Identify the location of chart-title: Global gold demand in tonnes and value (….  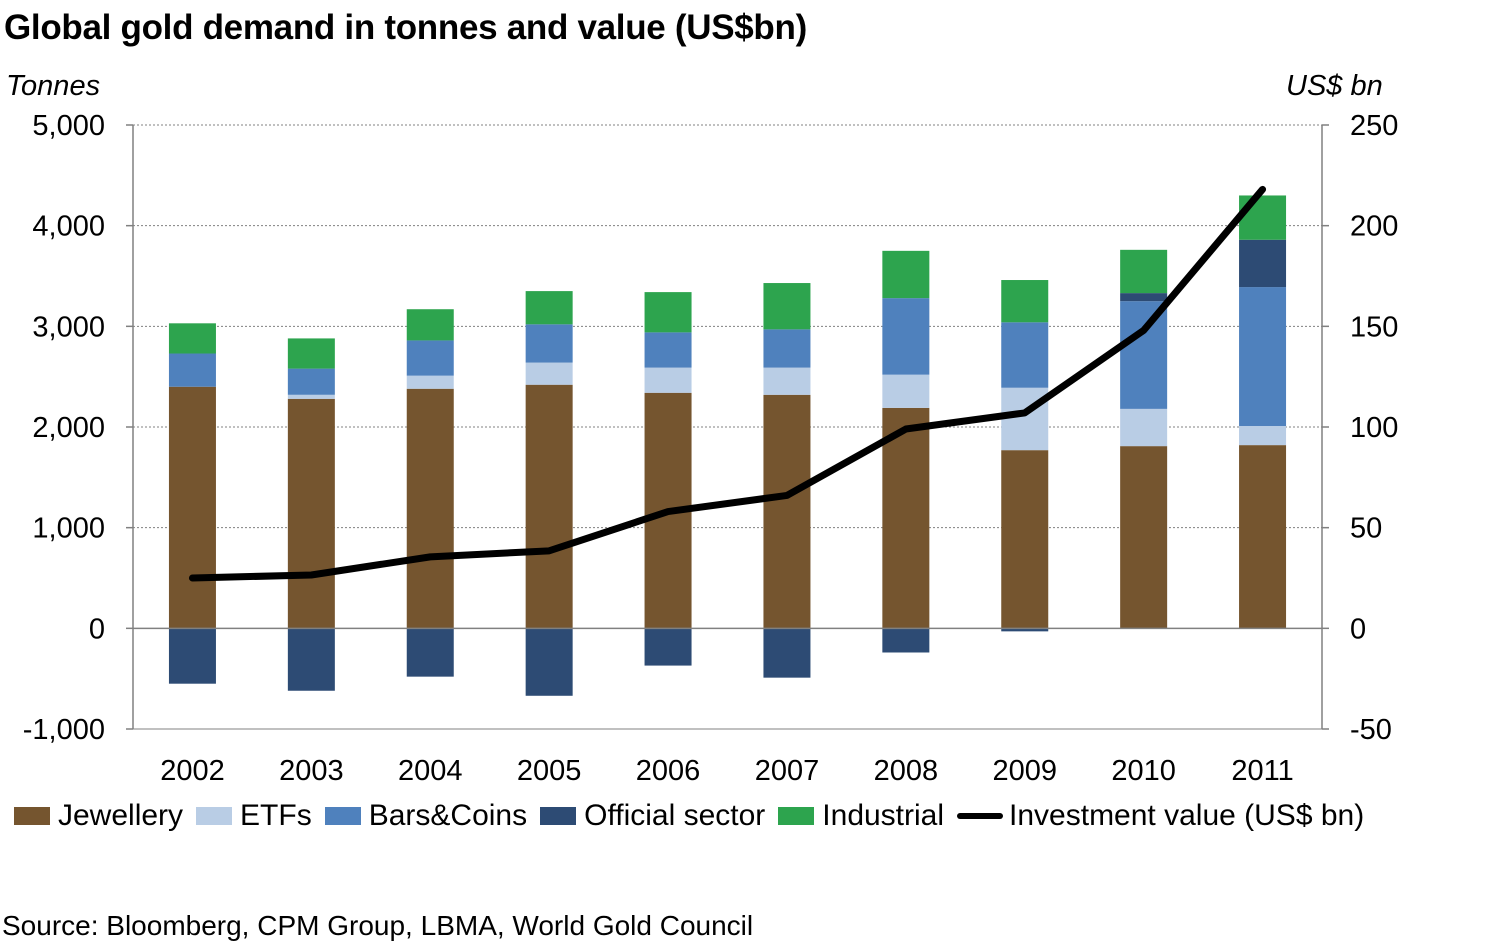
(405, 27).